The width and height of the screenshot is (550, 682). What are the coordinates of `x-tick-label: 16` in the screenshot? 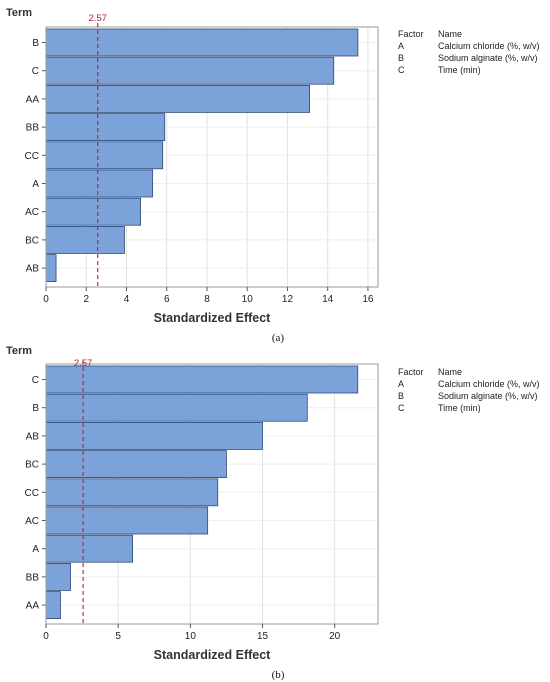 It's located at (368, 299).